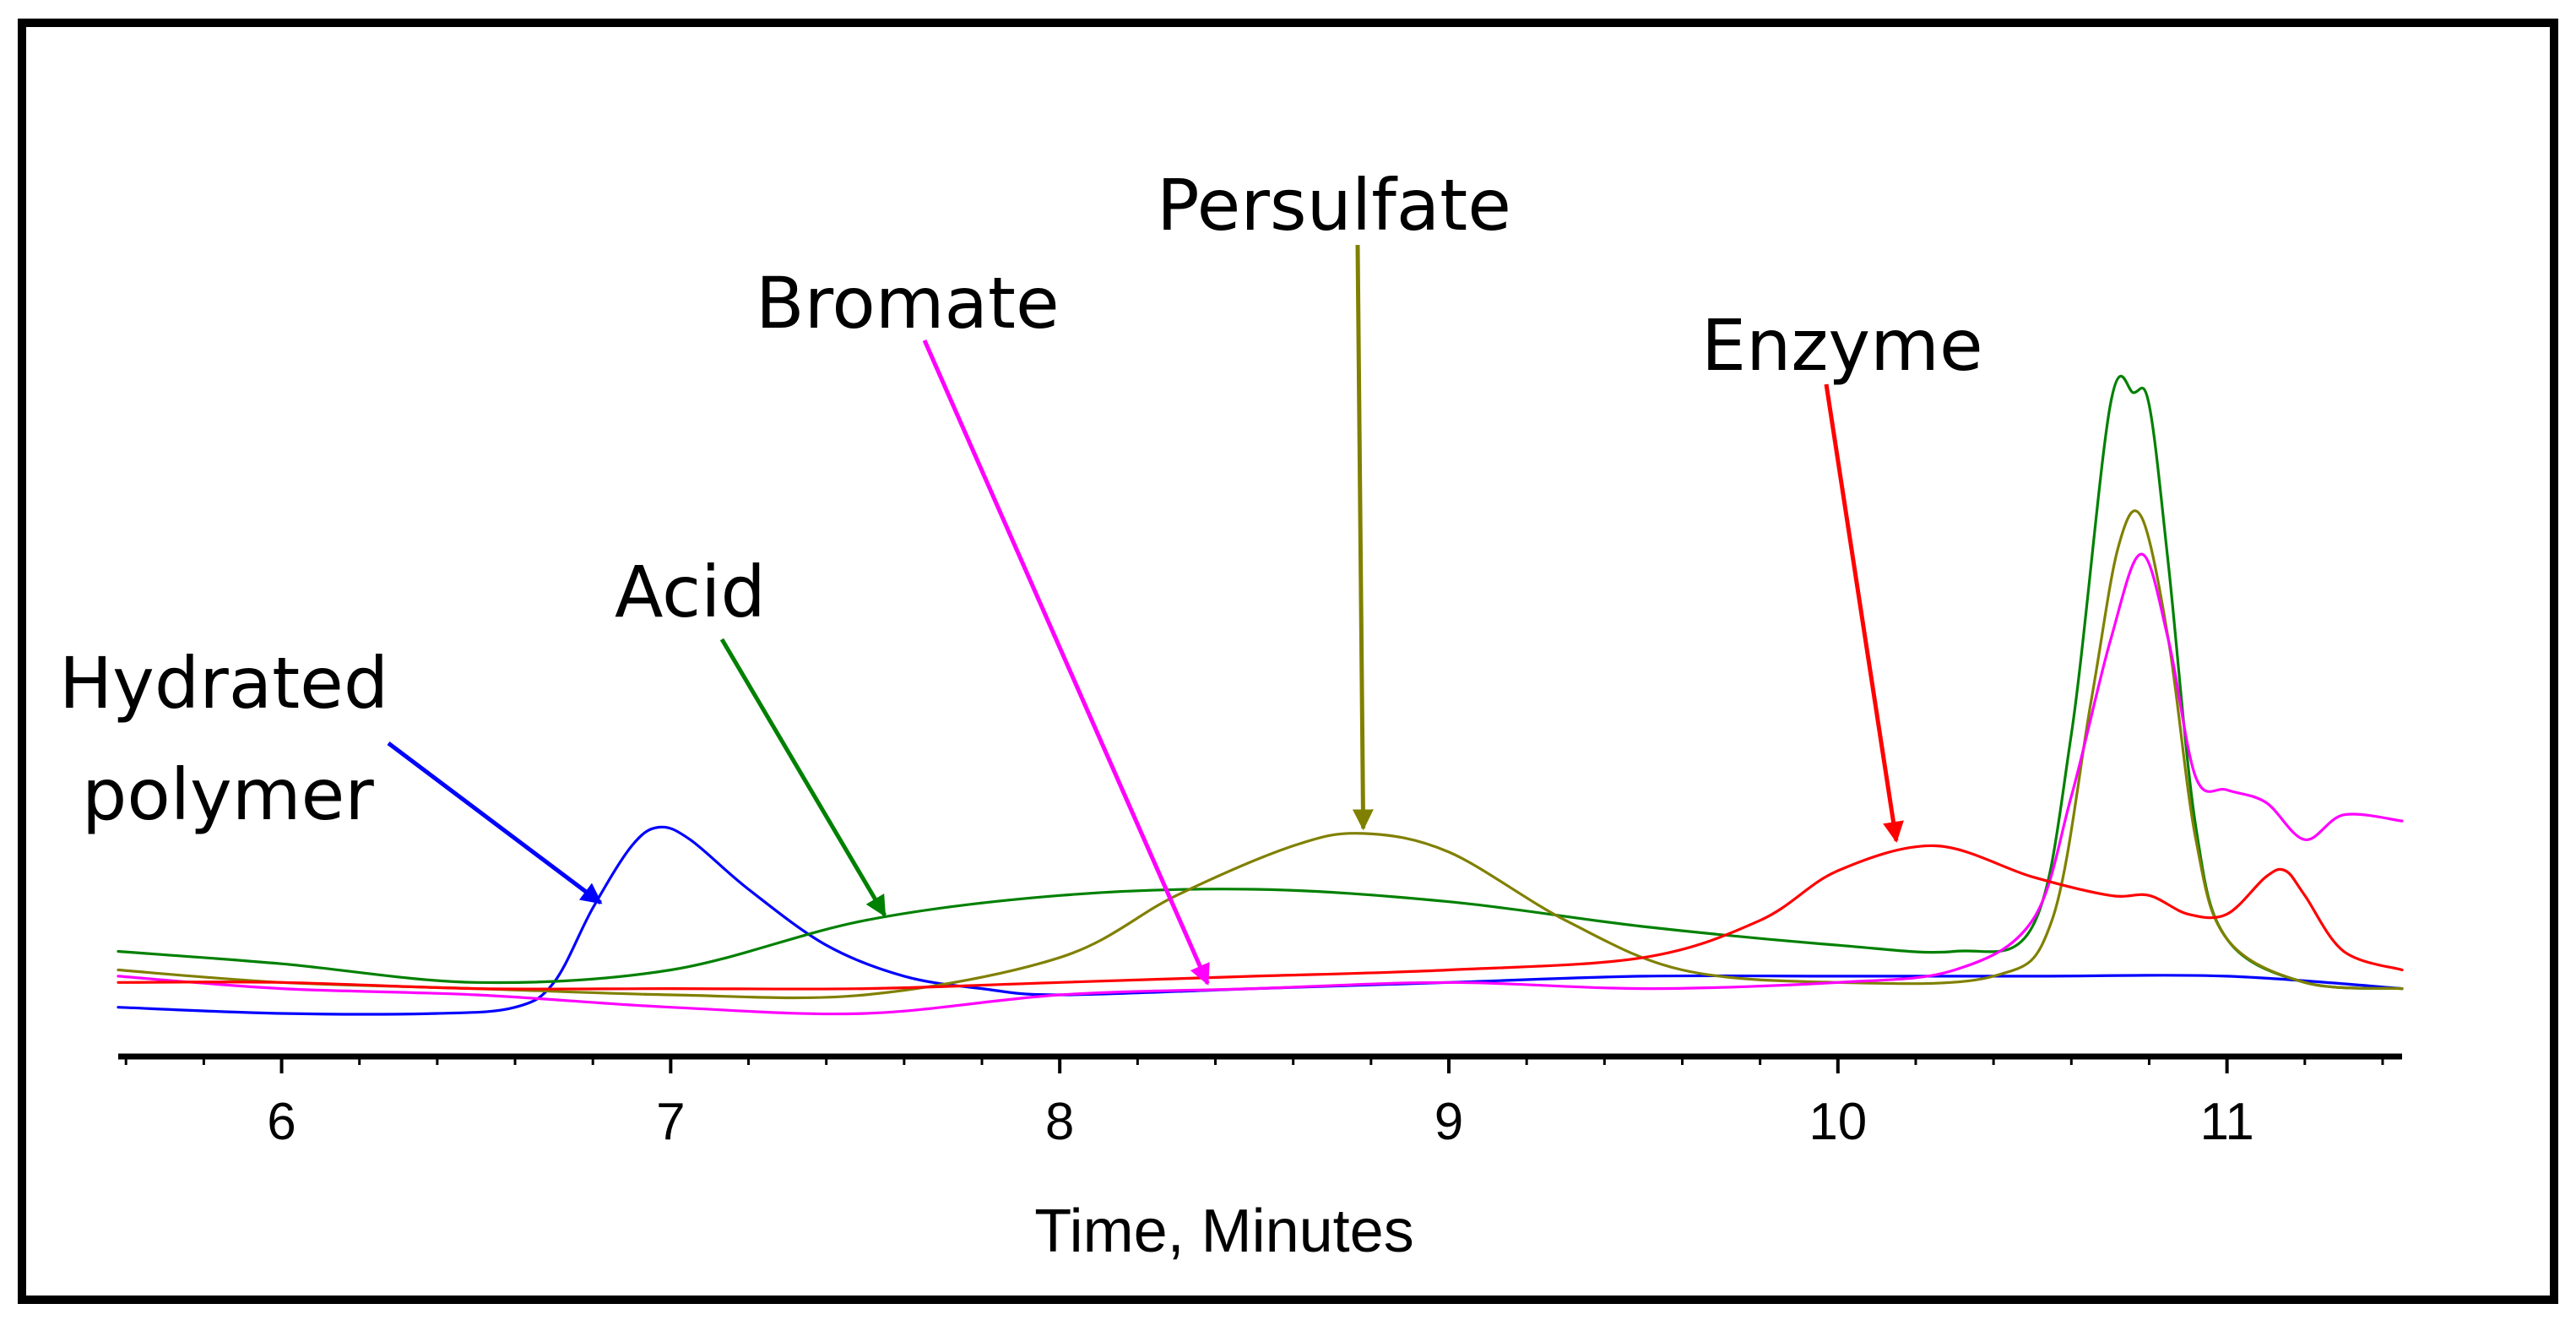  I want to click on annotation-arrow-acid, so click(803, 777).